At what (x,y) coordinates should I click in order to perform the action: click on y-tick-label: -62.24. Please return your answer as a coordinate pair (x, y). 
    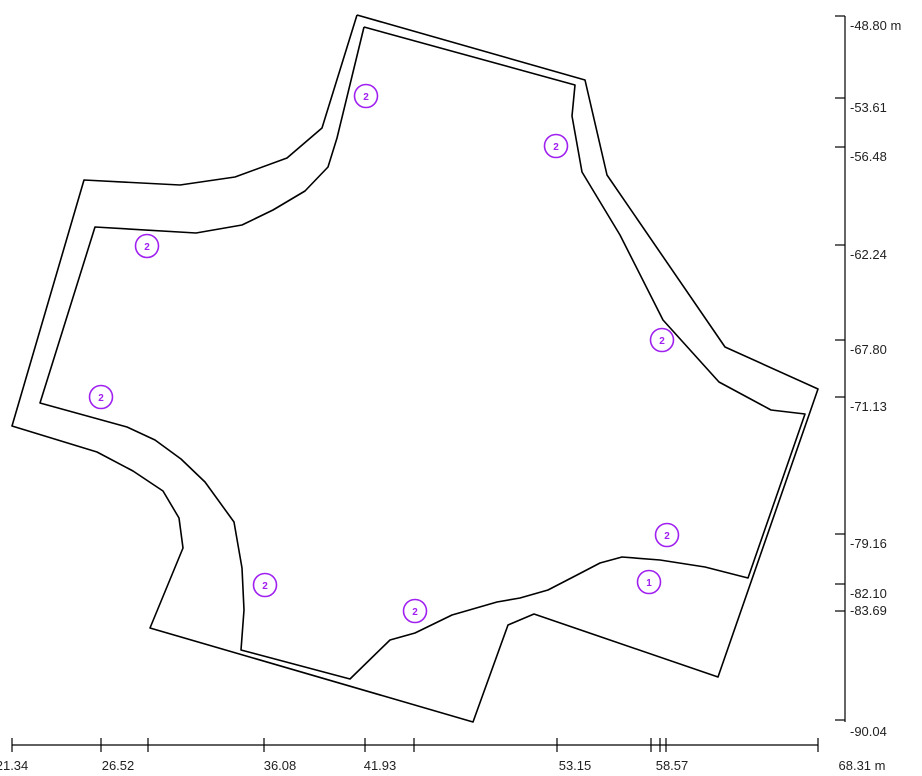
    Looking at the image, I should click on (868, 254).